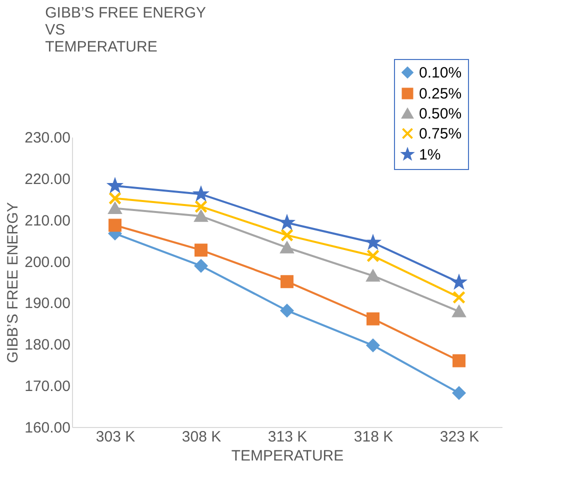  Describe the element at coordinates (440, 134) in the screenshot. I see `legend-label: 0.75%` at that location.